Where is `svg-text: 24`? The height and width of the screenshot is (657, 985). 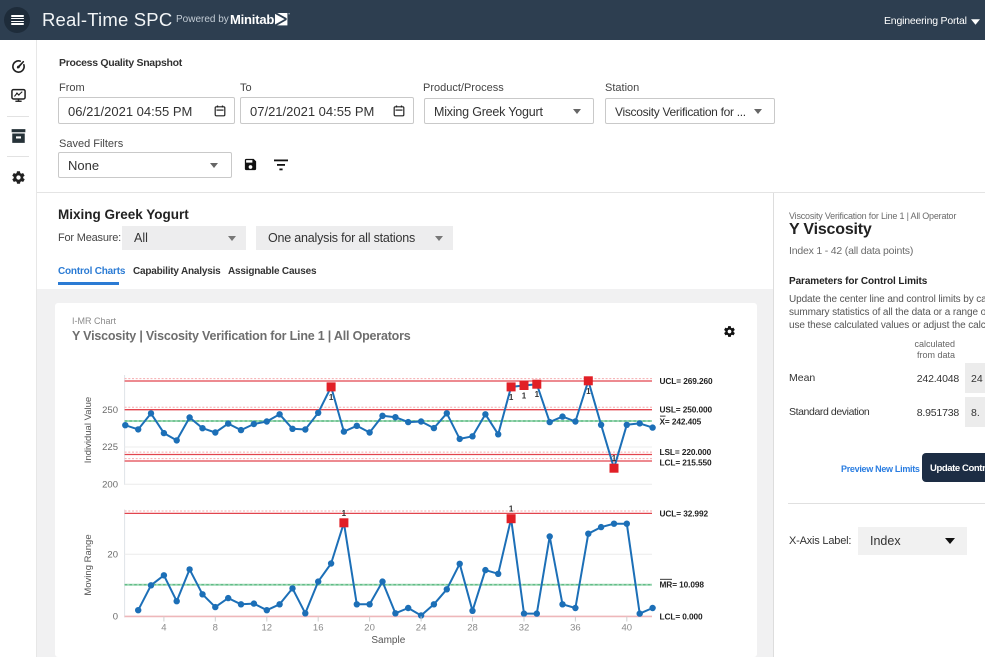 svg-text: 24 is located at coordinates (421, 628).